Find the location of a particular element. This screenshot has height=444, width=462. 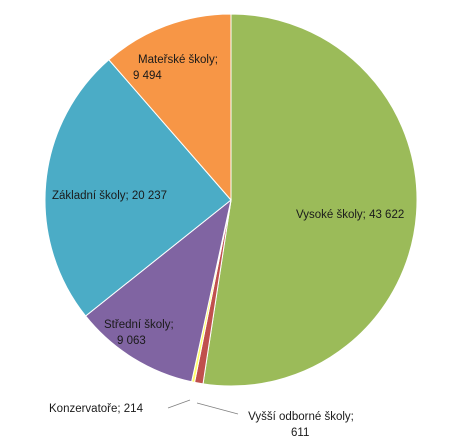

label-vysoke-skoly-text: Vysoké školy; 43 622 is located at coordinates (350, 215).